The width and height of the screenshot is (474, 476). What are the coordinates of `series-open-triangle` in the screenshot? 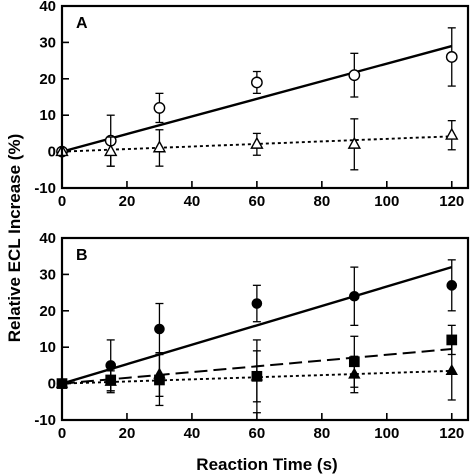 It's located at (257, 144).